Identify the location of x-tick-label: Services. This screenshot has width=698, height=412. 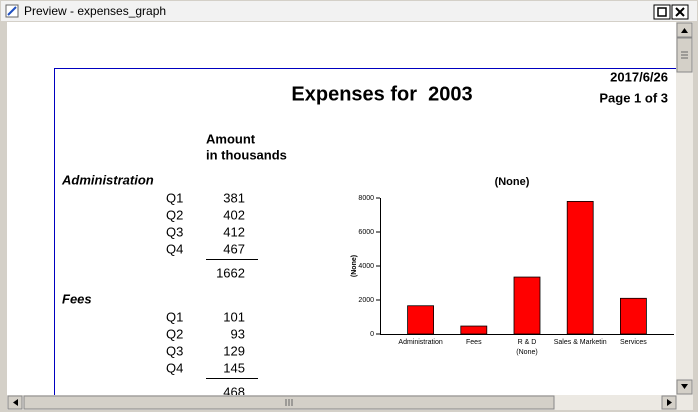
(633, 342).